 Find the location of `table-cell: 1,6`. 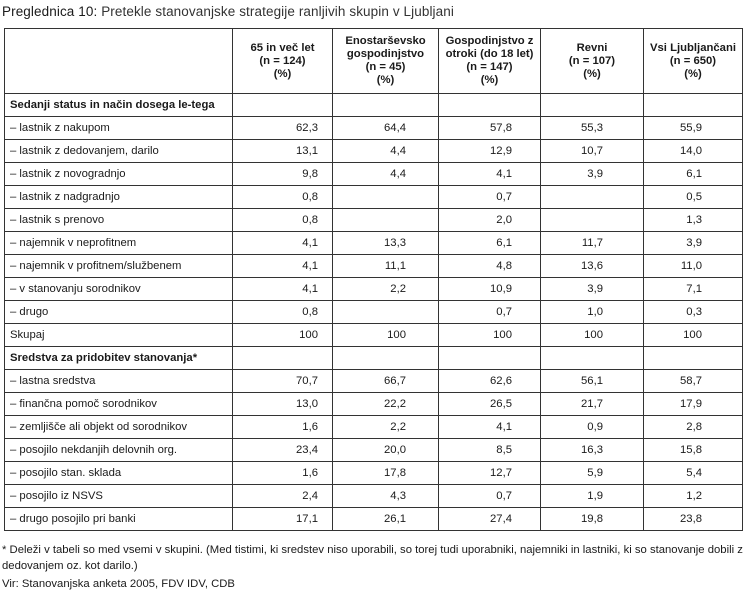

table-cell: 1,6 is located at coordinates (282, 473).